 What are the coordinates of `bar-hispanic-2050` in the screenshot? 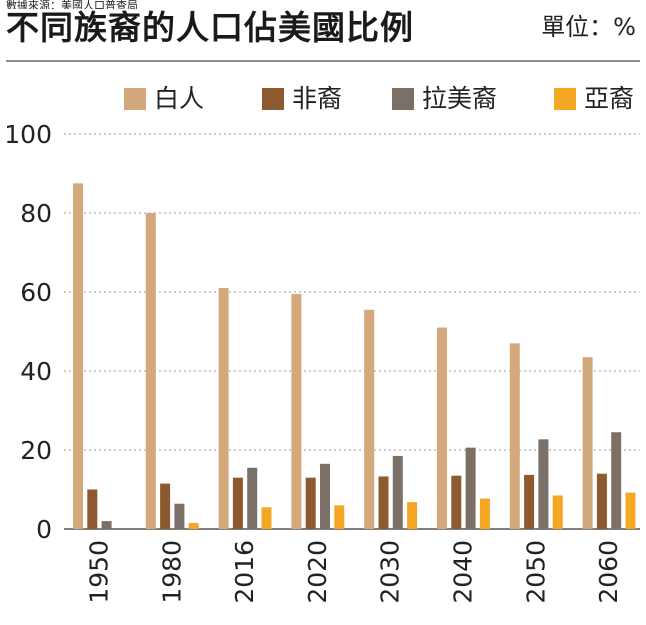 It's located at (543, 484).